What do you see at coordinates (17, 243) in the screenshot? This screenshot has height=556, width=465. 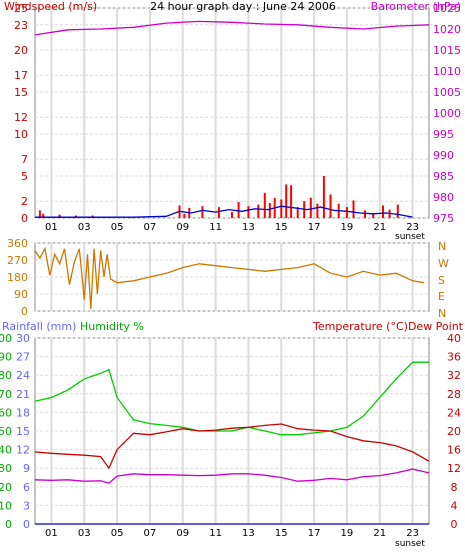 I see `direction-left-tick-label: 360` at bounding box center [17, 243].